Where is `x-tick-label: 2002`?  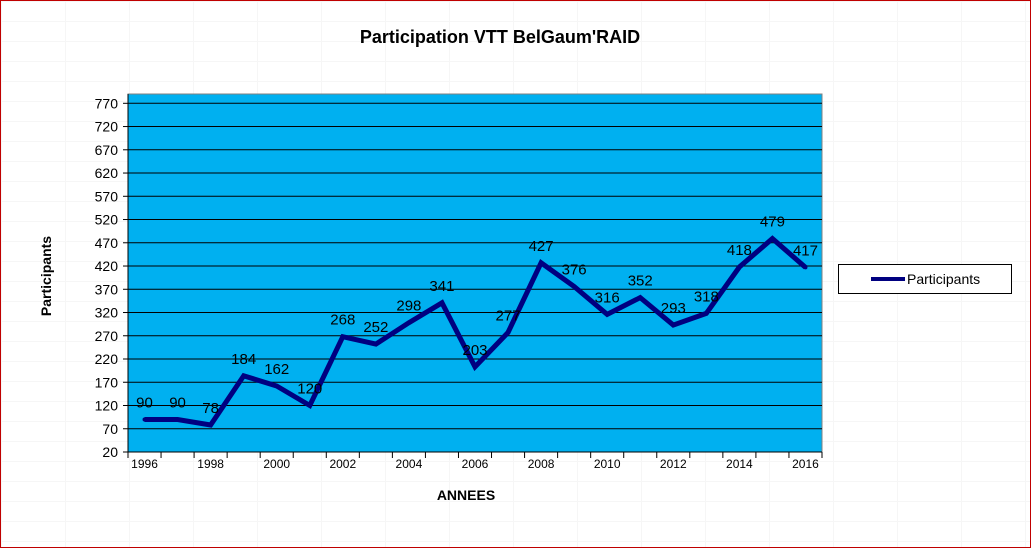
x-tick-label: 2002 is located at coordinates (342, 464).